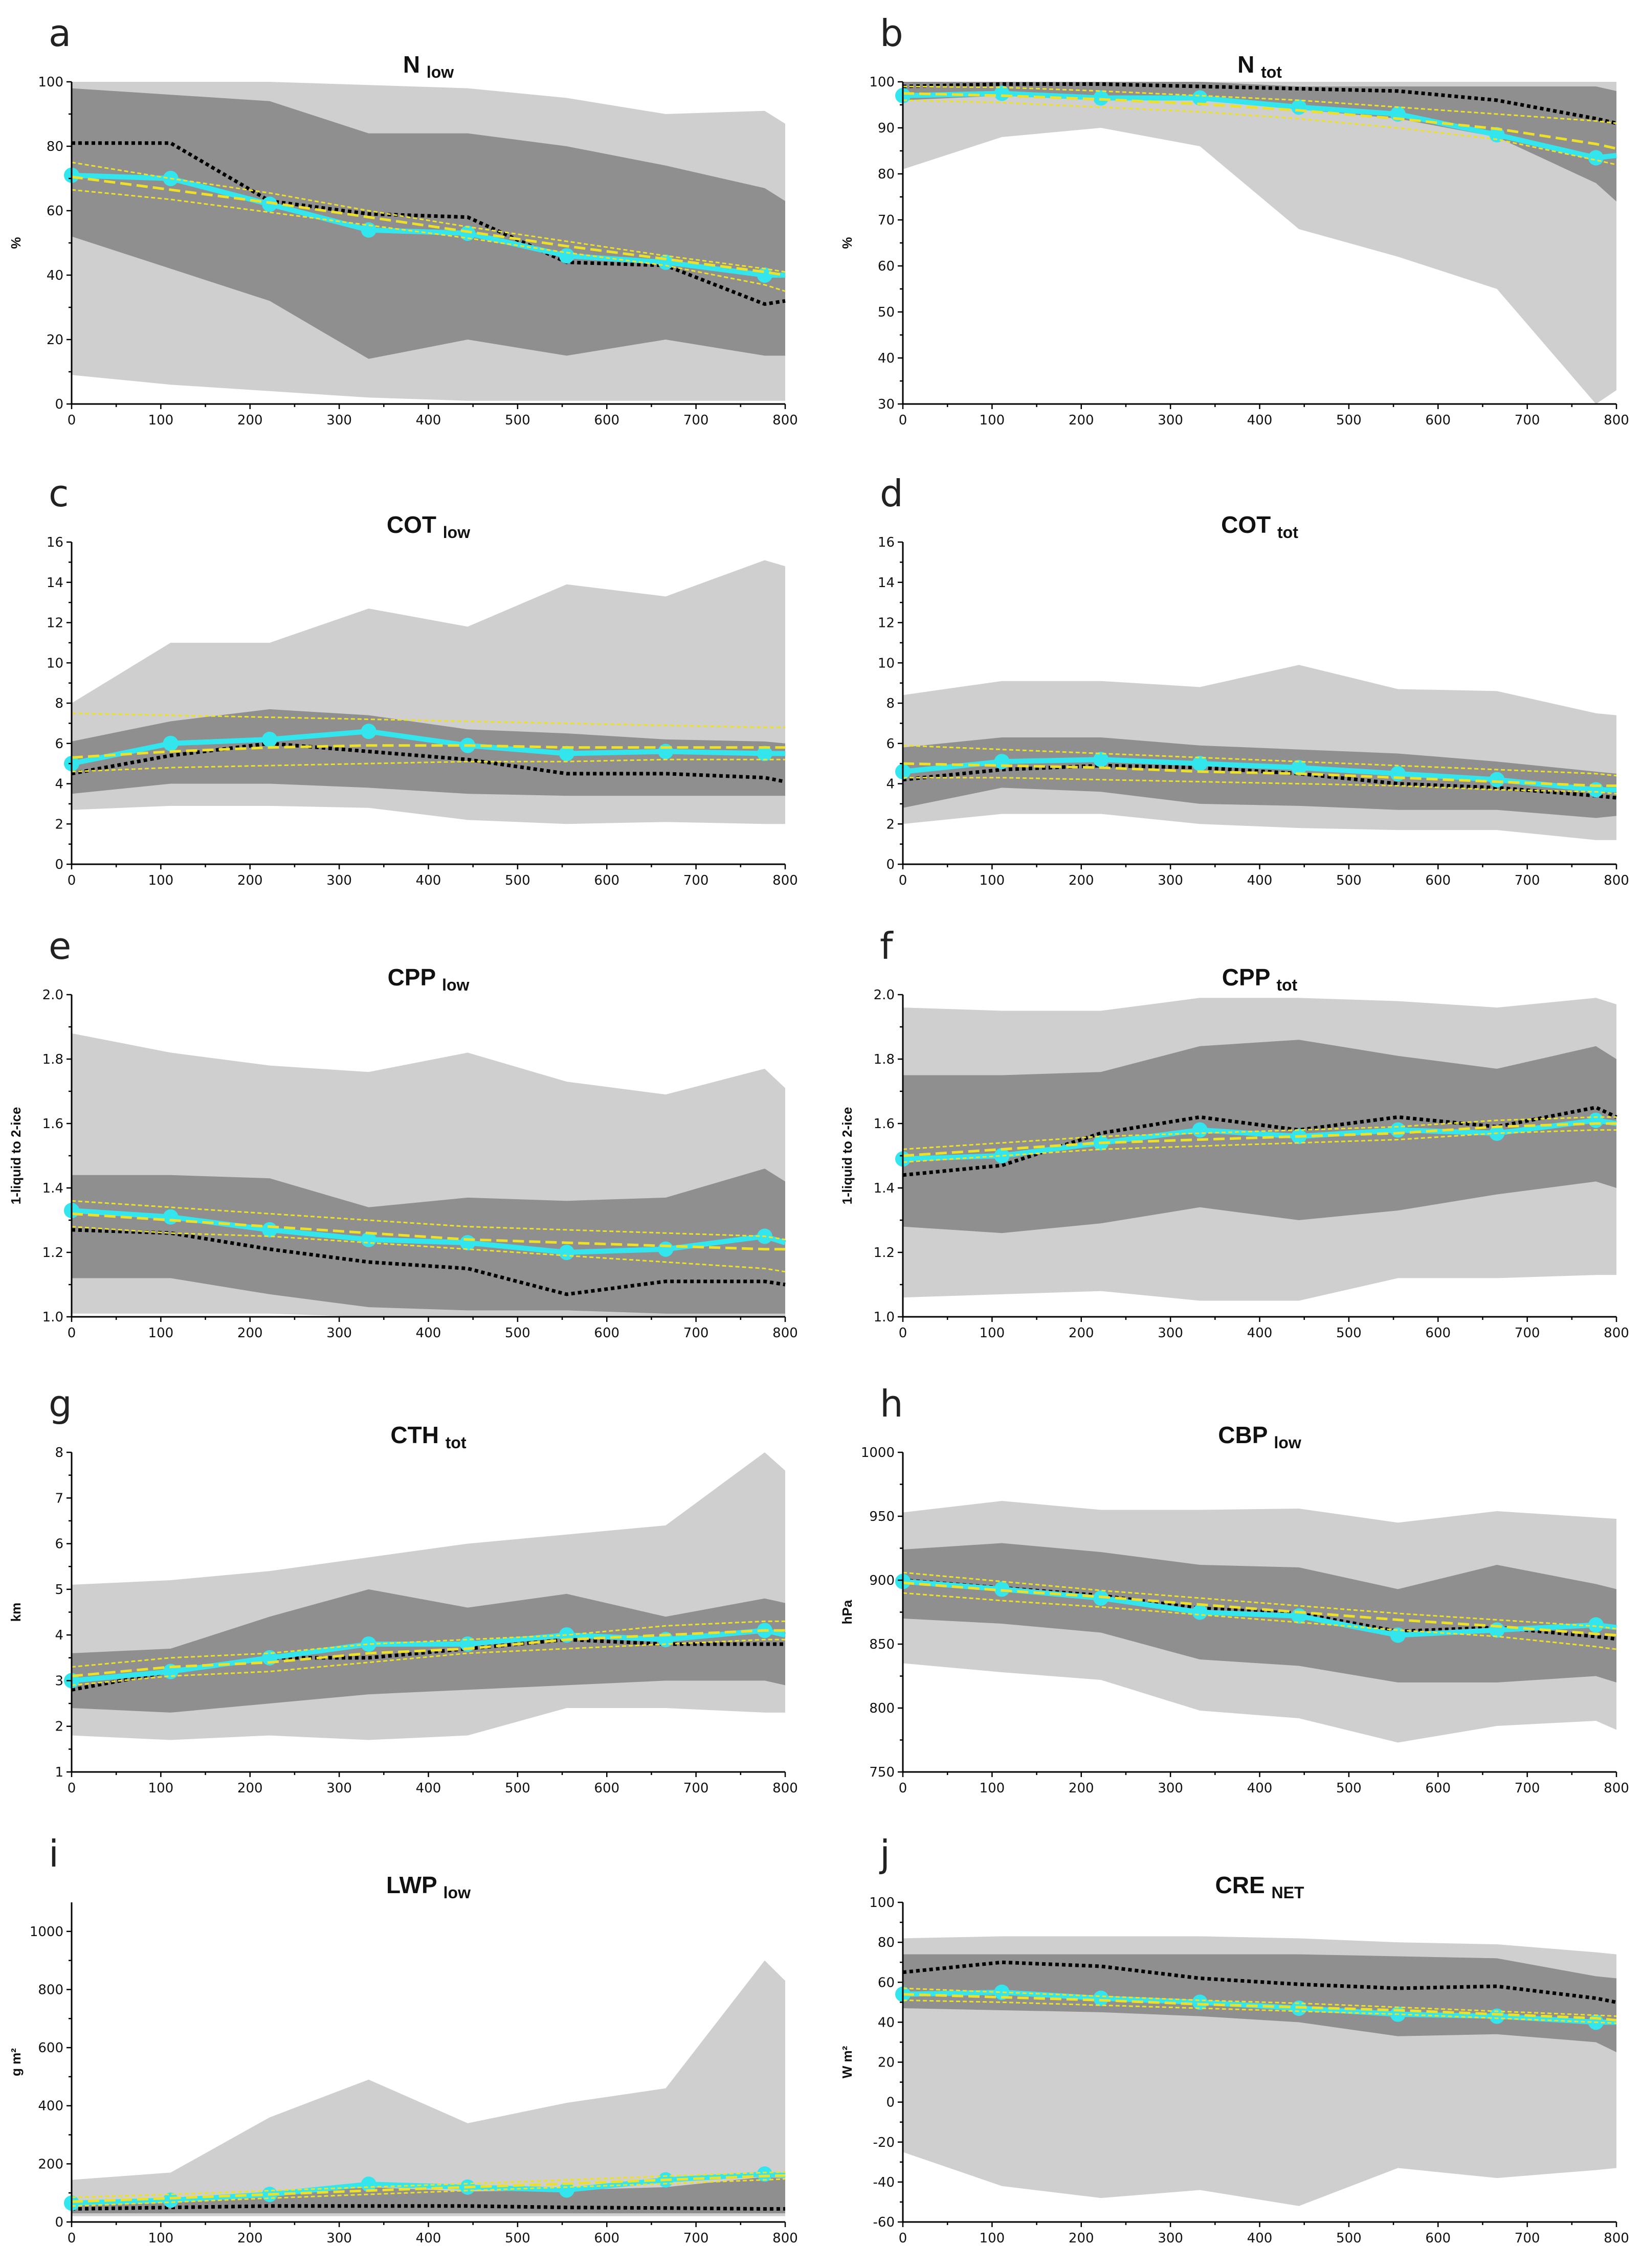  I want to click on fit-center-e, so click(428, 1231).